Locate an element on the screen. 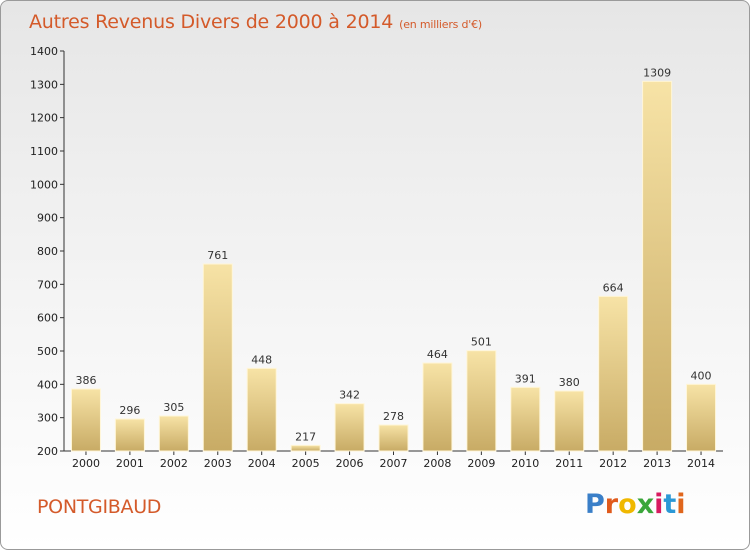  chart-subtitle: (en milliers d'€) is located at coordinates (441, 24).